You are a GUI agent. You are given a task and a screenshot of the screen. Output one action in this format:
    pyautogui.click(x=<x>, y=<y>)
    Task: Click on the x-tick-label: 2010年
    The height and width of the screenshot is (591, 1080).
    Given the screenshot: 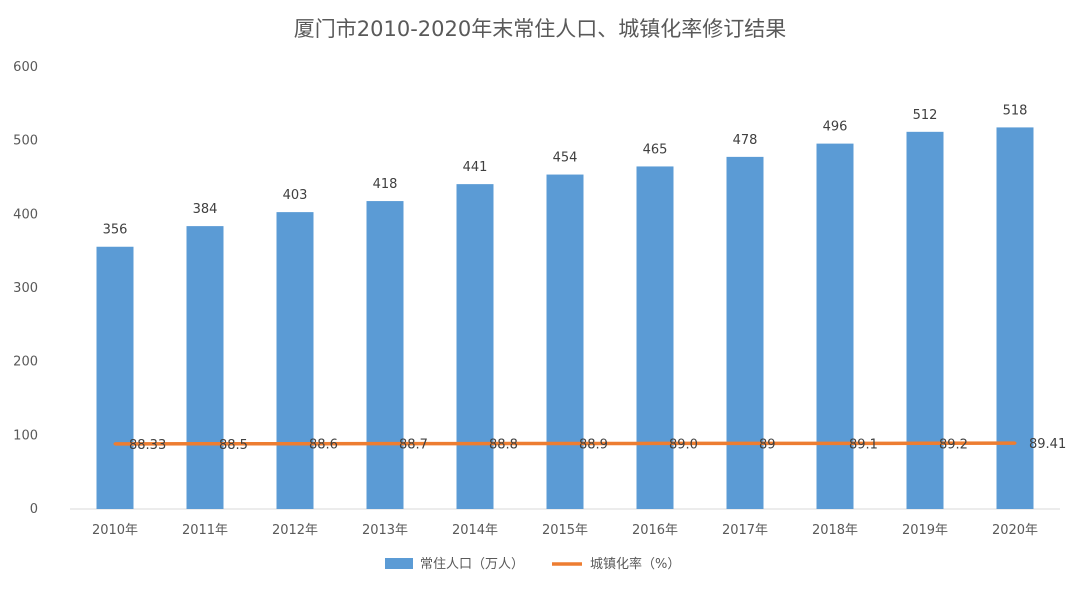 What is the action you would take?
    pyautogui.click(x=115, y=530)
    